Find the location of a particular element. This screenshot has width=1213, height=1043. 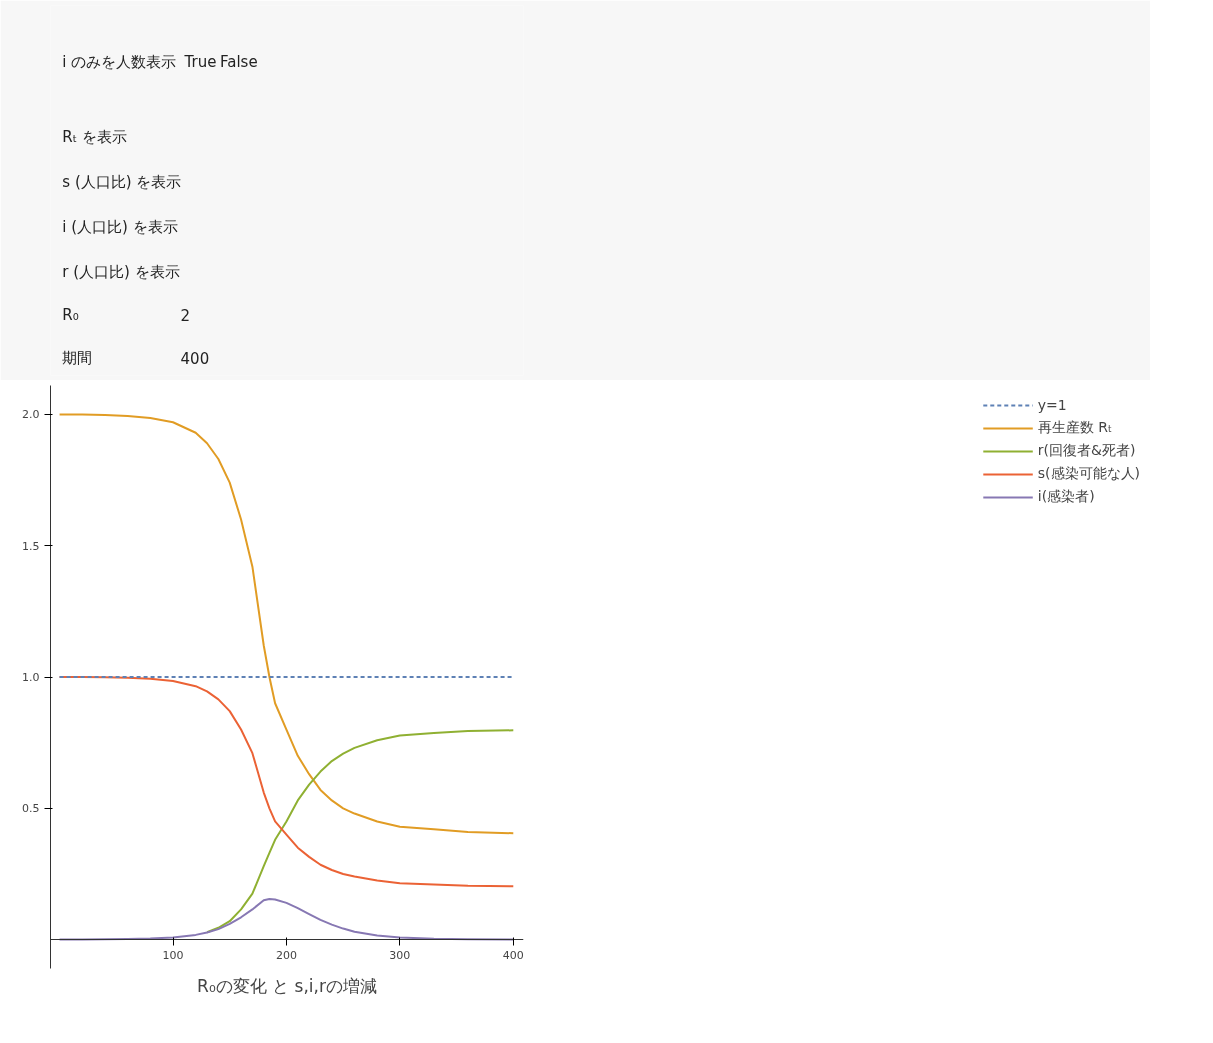

x-tick-label: 200 is located at coordinates (286, 955).